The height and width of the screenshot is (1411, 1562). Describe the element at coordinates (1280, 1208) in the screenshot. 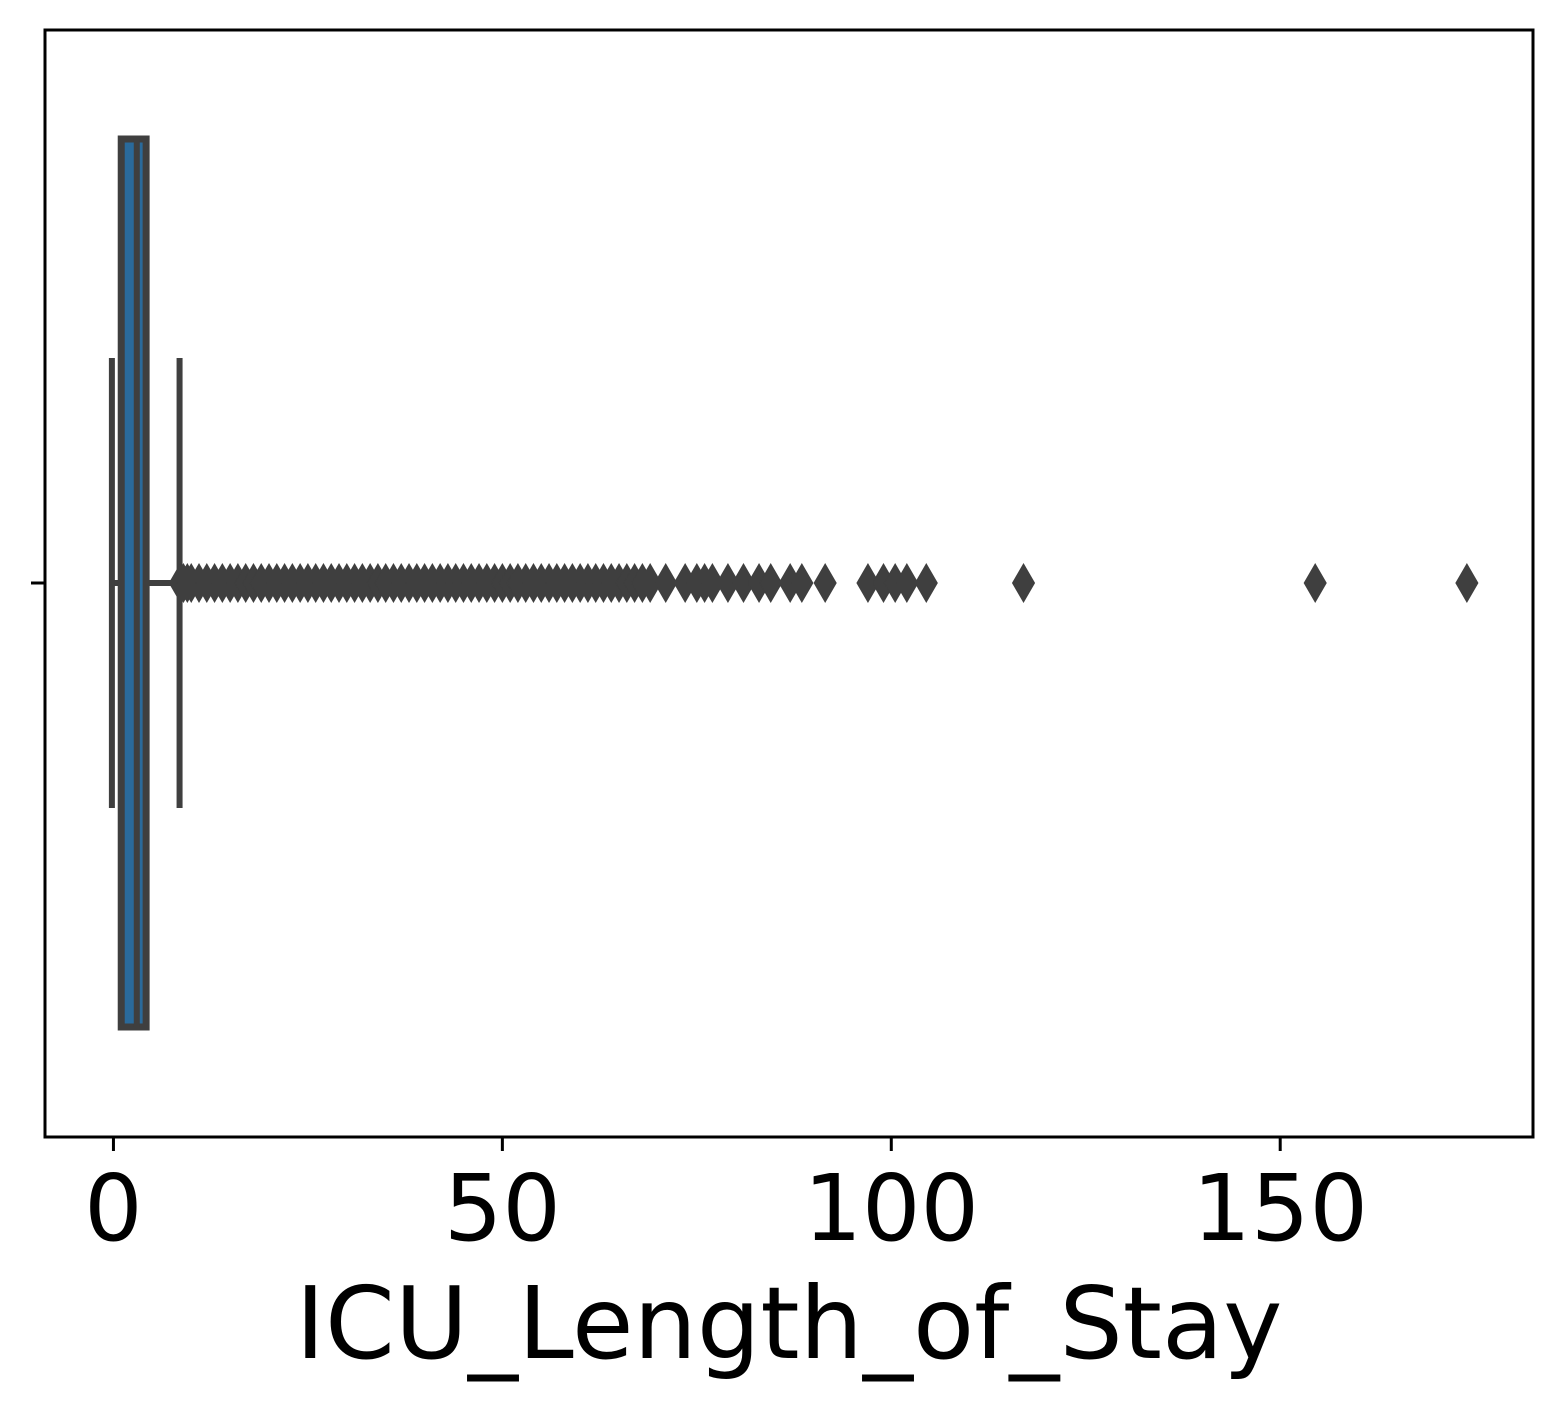

I see `x-tick-label: 150` at that location.